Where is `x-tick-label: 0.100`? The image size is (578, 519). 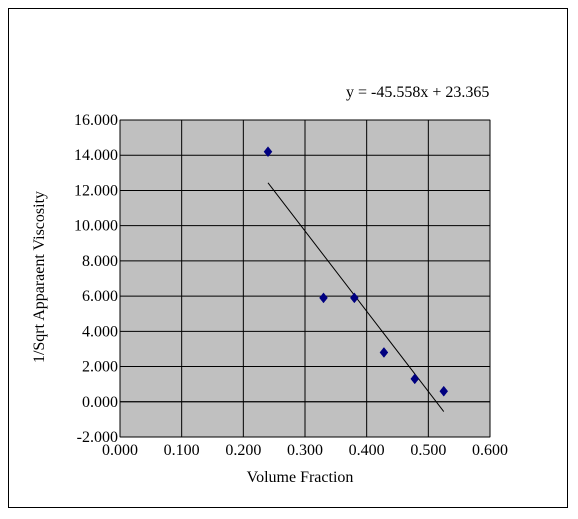
x-tick-label: 0.100 is located at coordinates (182, 450).